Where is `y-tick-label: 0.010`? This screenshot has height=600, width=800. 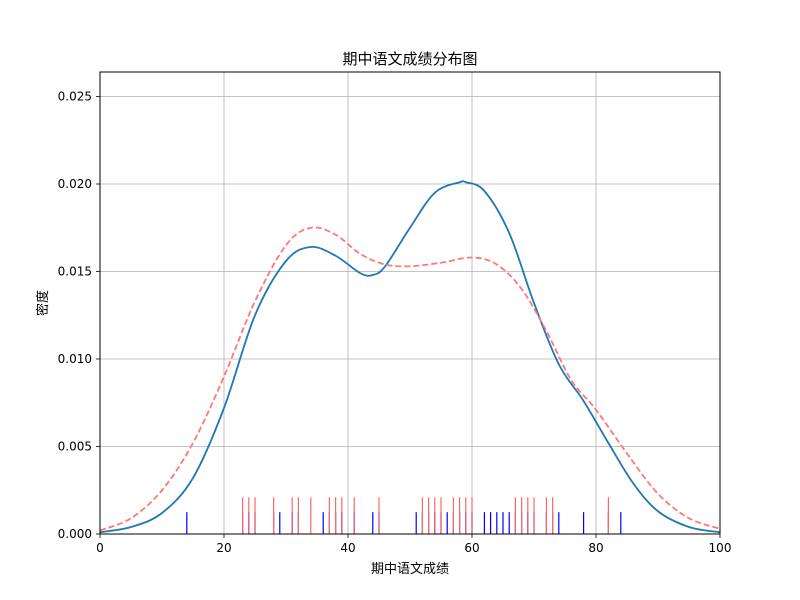 y-tick-label: 0.010 is located at coordinates (75, 359).